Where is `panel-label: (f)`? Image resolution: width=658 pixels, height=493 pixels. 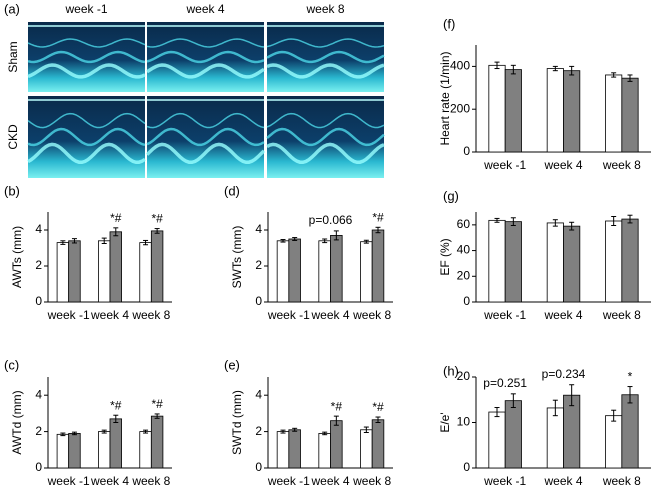
panel-label: (f) is located at coordinates (449, 23).